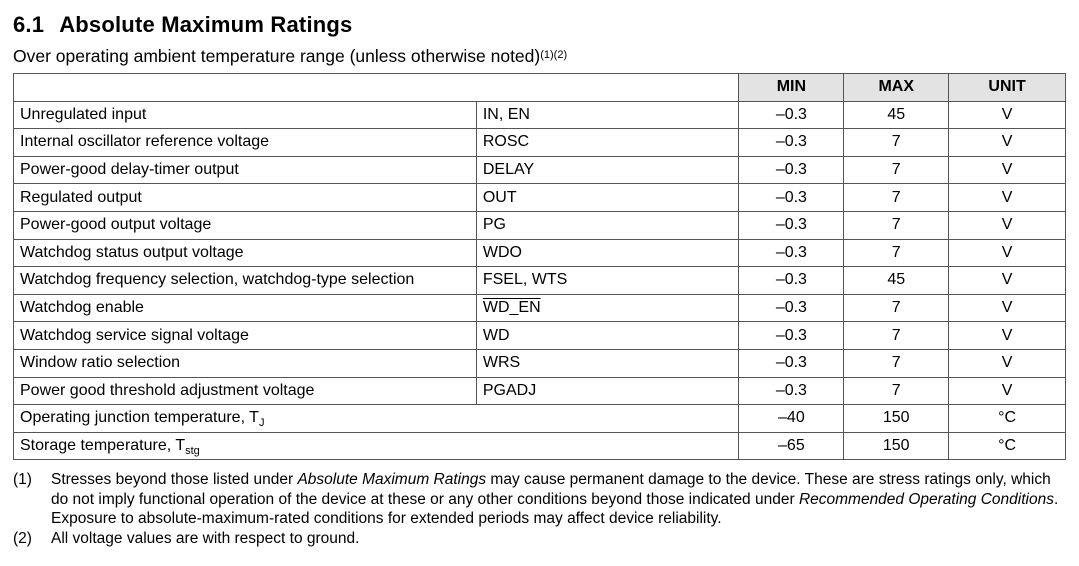  Describe the element at coordinates (376, 446) in the screenshot. I see `param-cell: Storage temperature, Tstg` at that location.